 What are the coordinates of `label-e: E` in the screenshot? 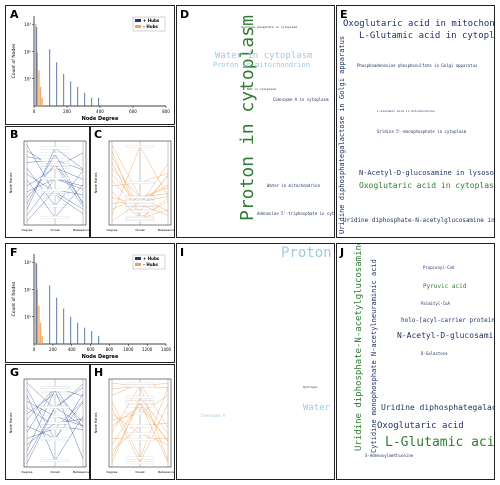 It's located at (344, 14).